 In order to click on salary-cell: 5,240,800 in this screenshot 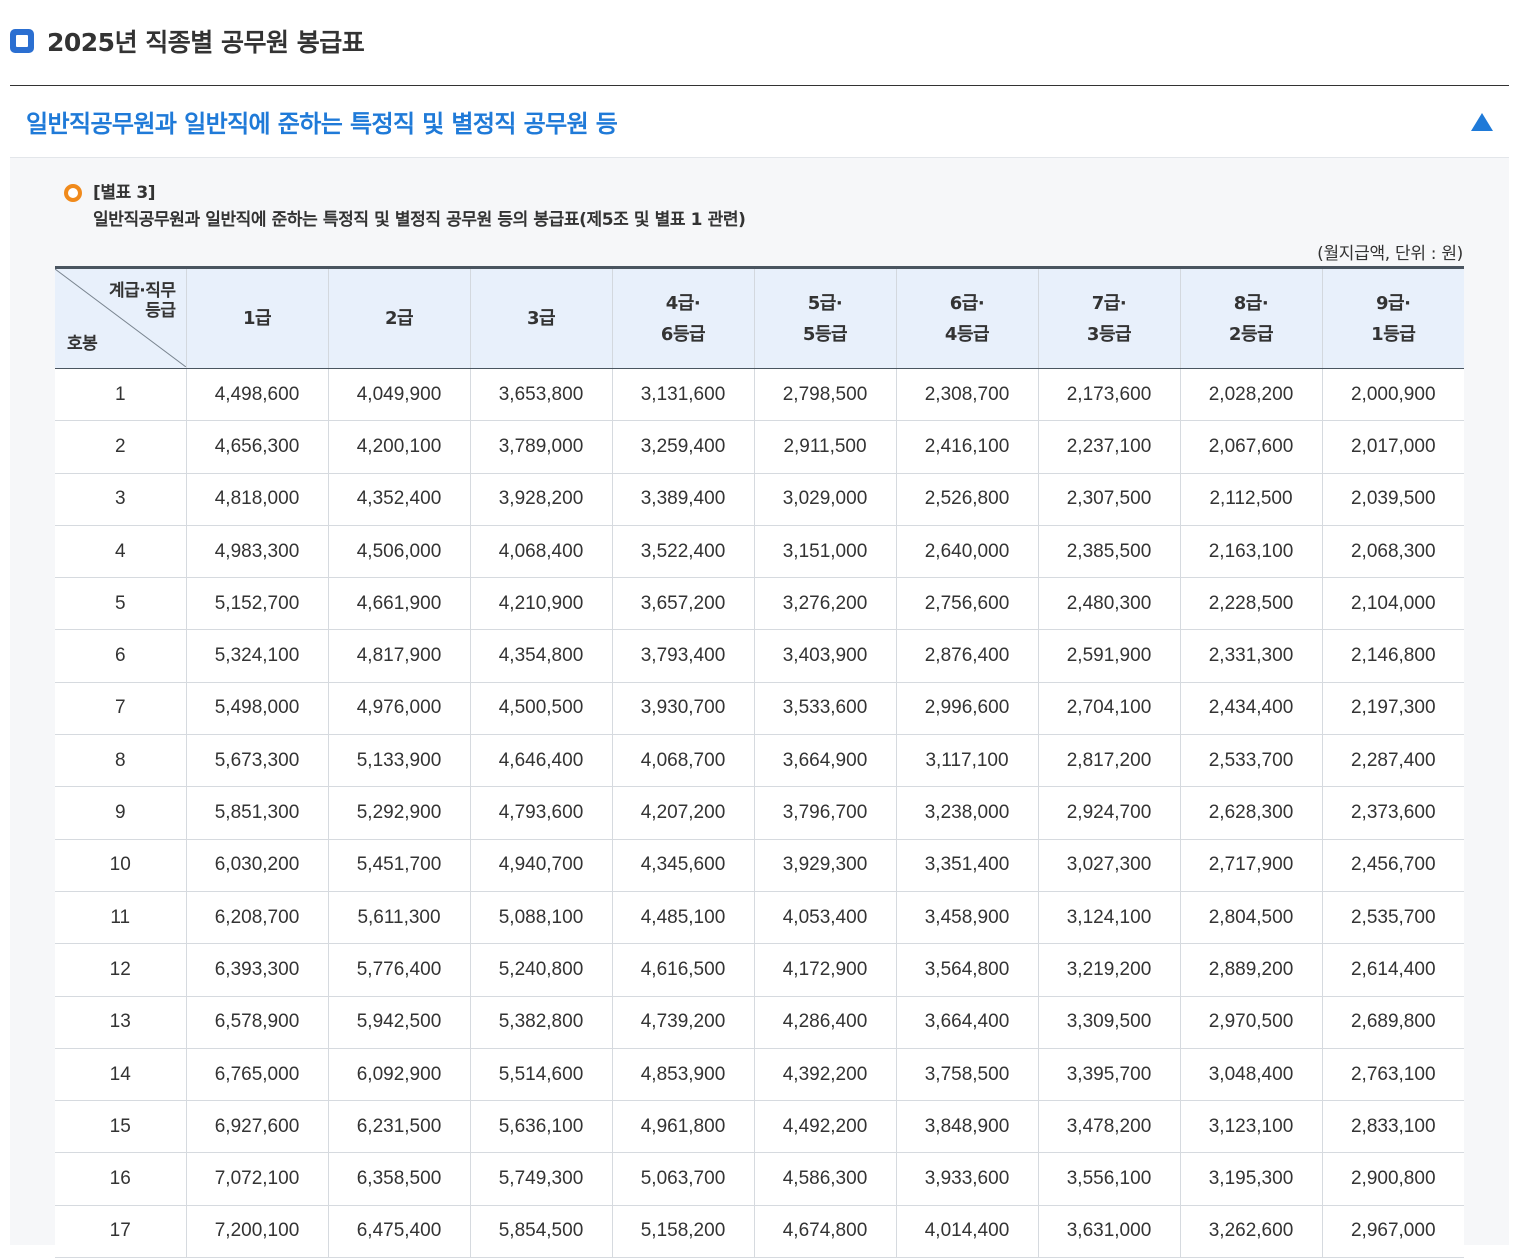, I will do `click(540, 970)`.